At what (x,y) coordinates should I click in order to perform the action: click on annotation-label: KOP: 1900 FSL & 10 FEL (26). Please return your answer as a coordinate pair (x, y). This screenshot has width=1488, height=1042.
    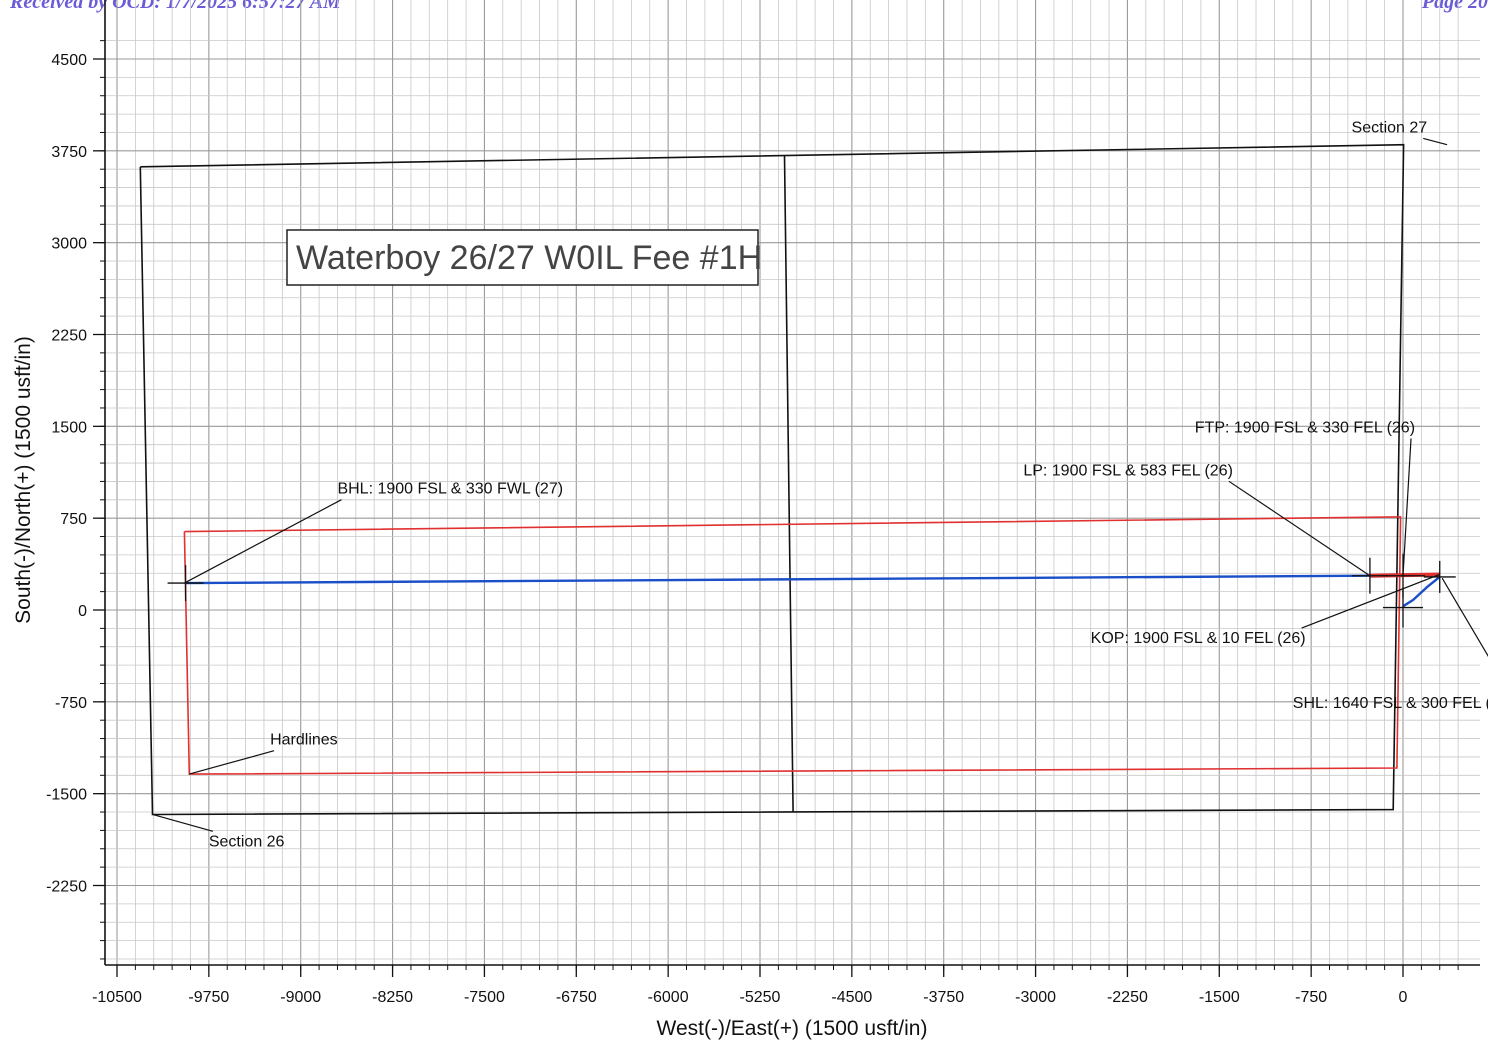
    Looking at the image, I should click on (1198, 638).